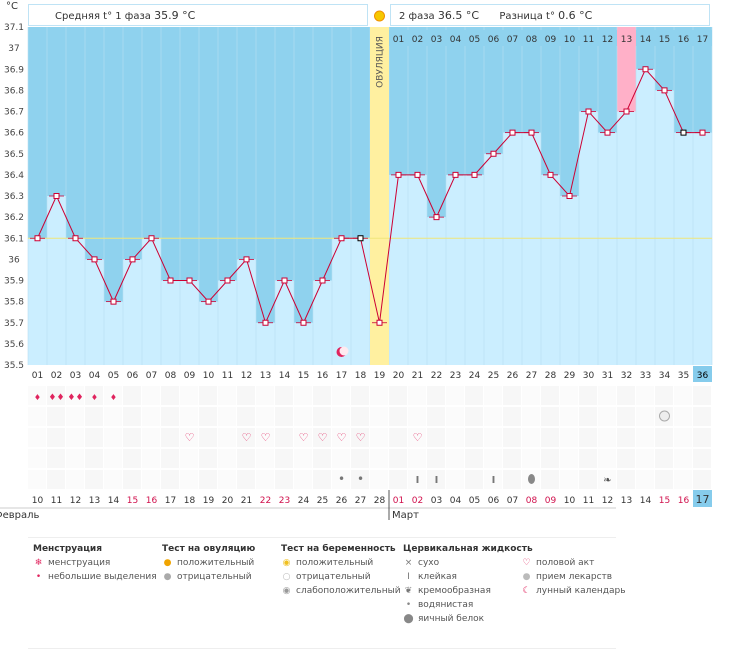 Image resolution: width=749 pixels, height=649 pixels. I want to click on cycle-day-11: 11, so click(227, 376).